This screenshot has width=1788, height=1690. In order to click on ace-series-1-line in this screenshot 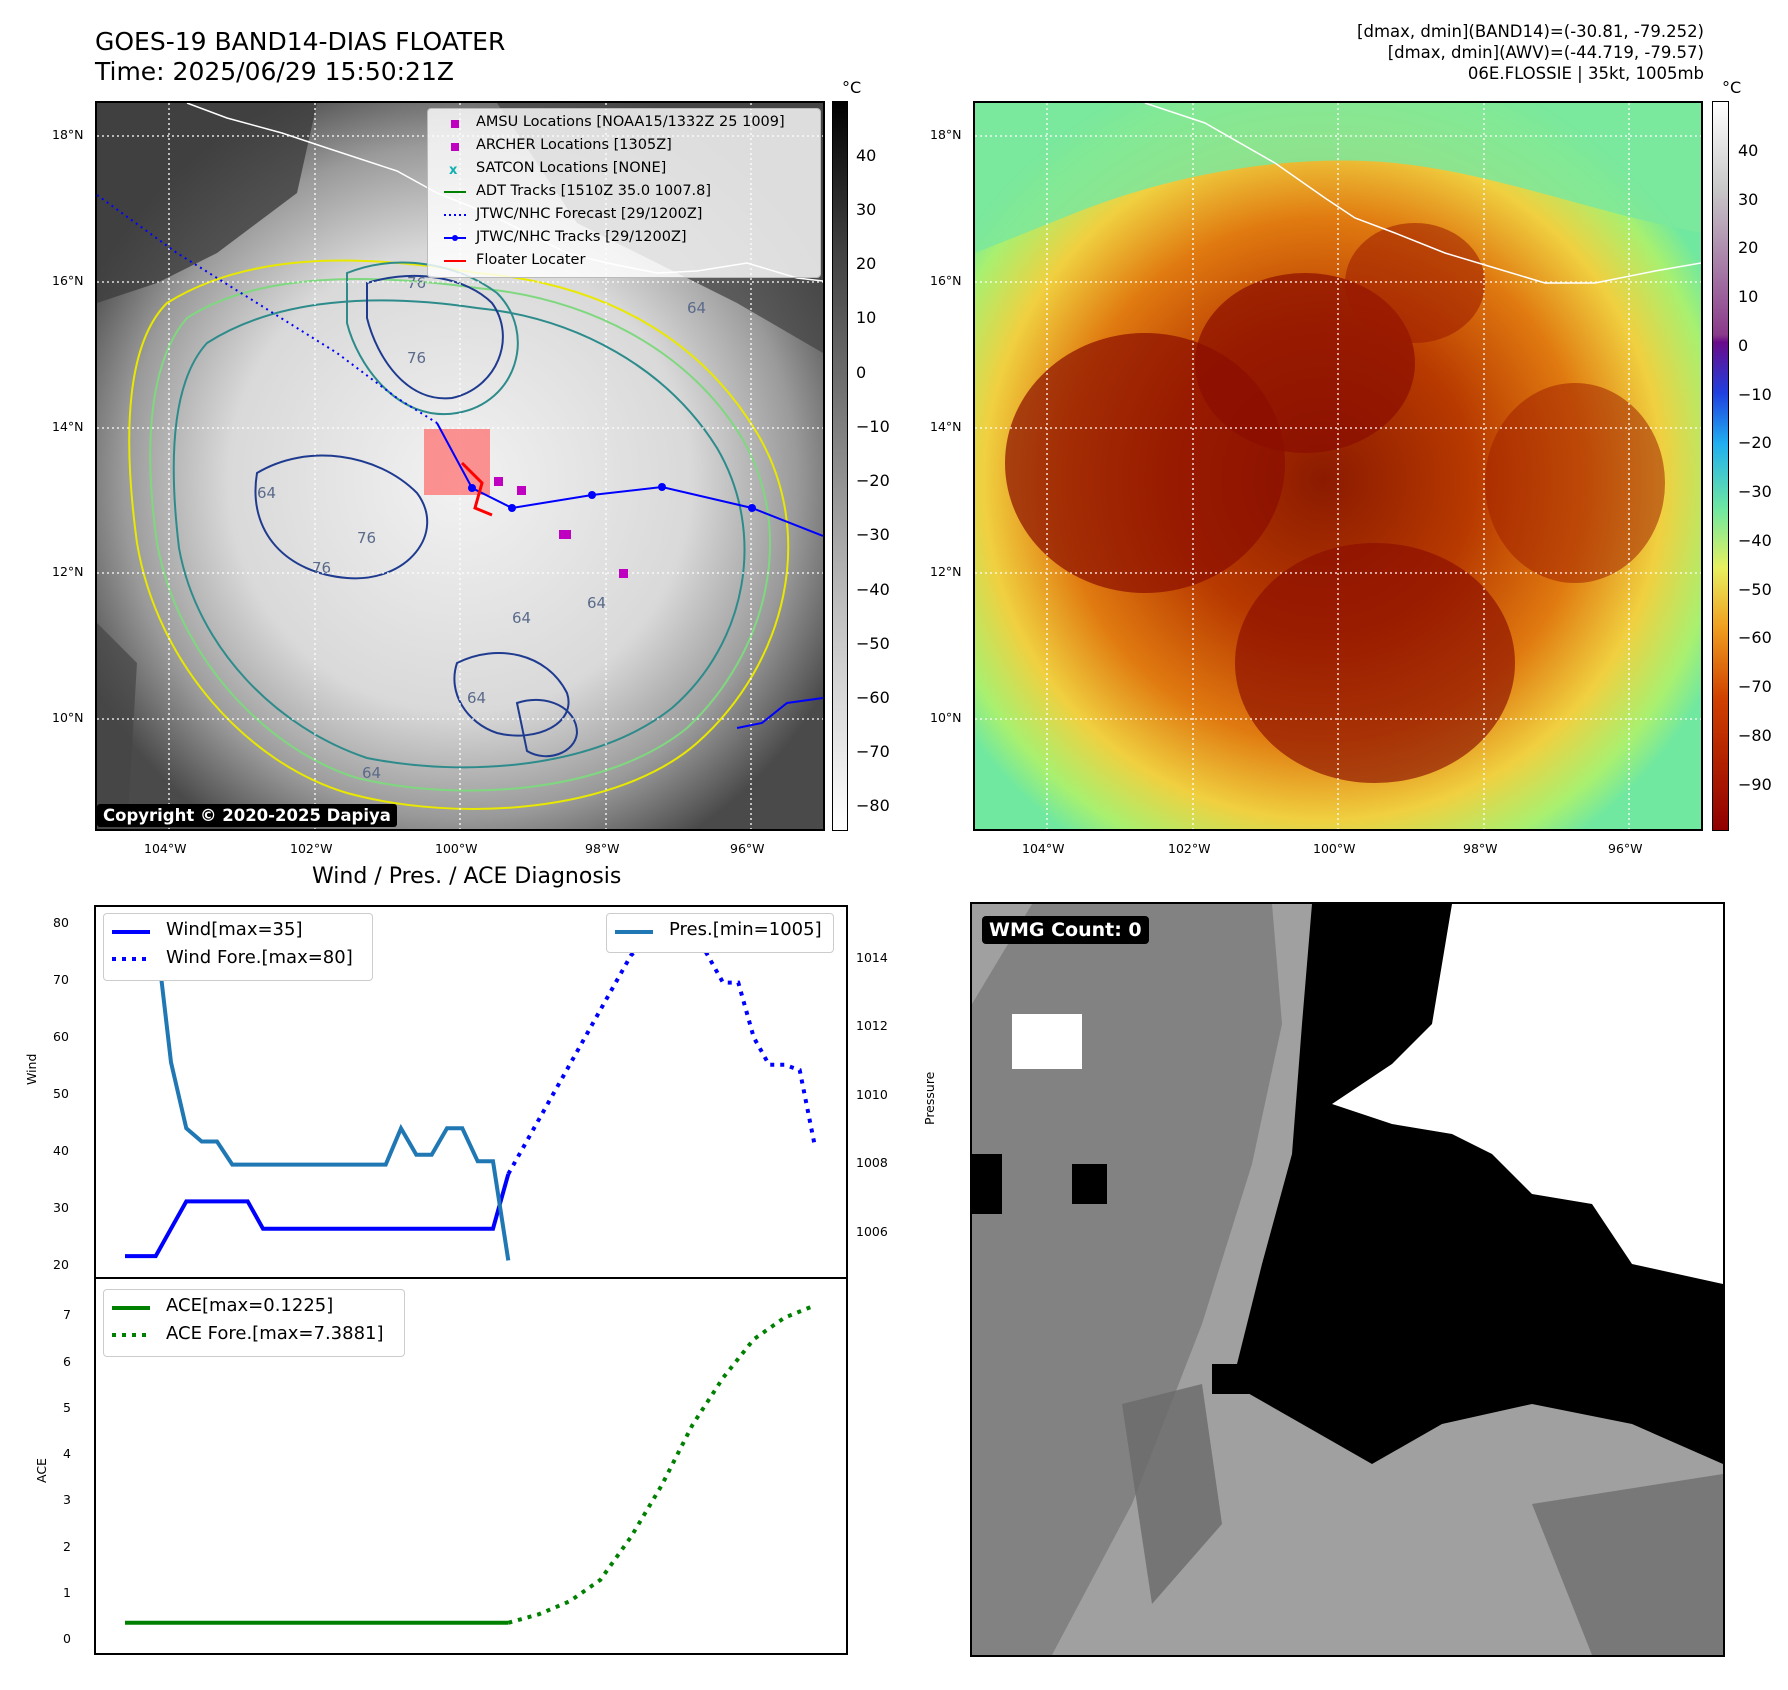, I will do `click(661, 1464)`.